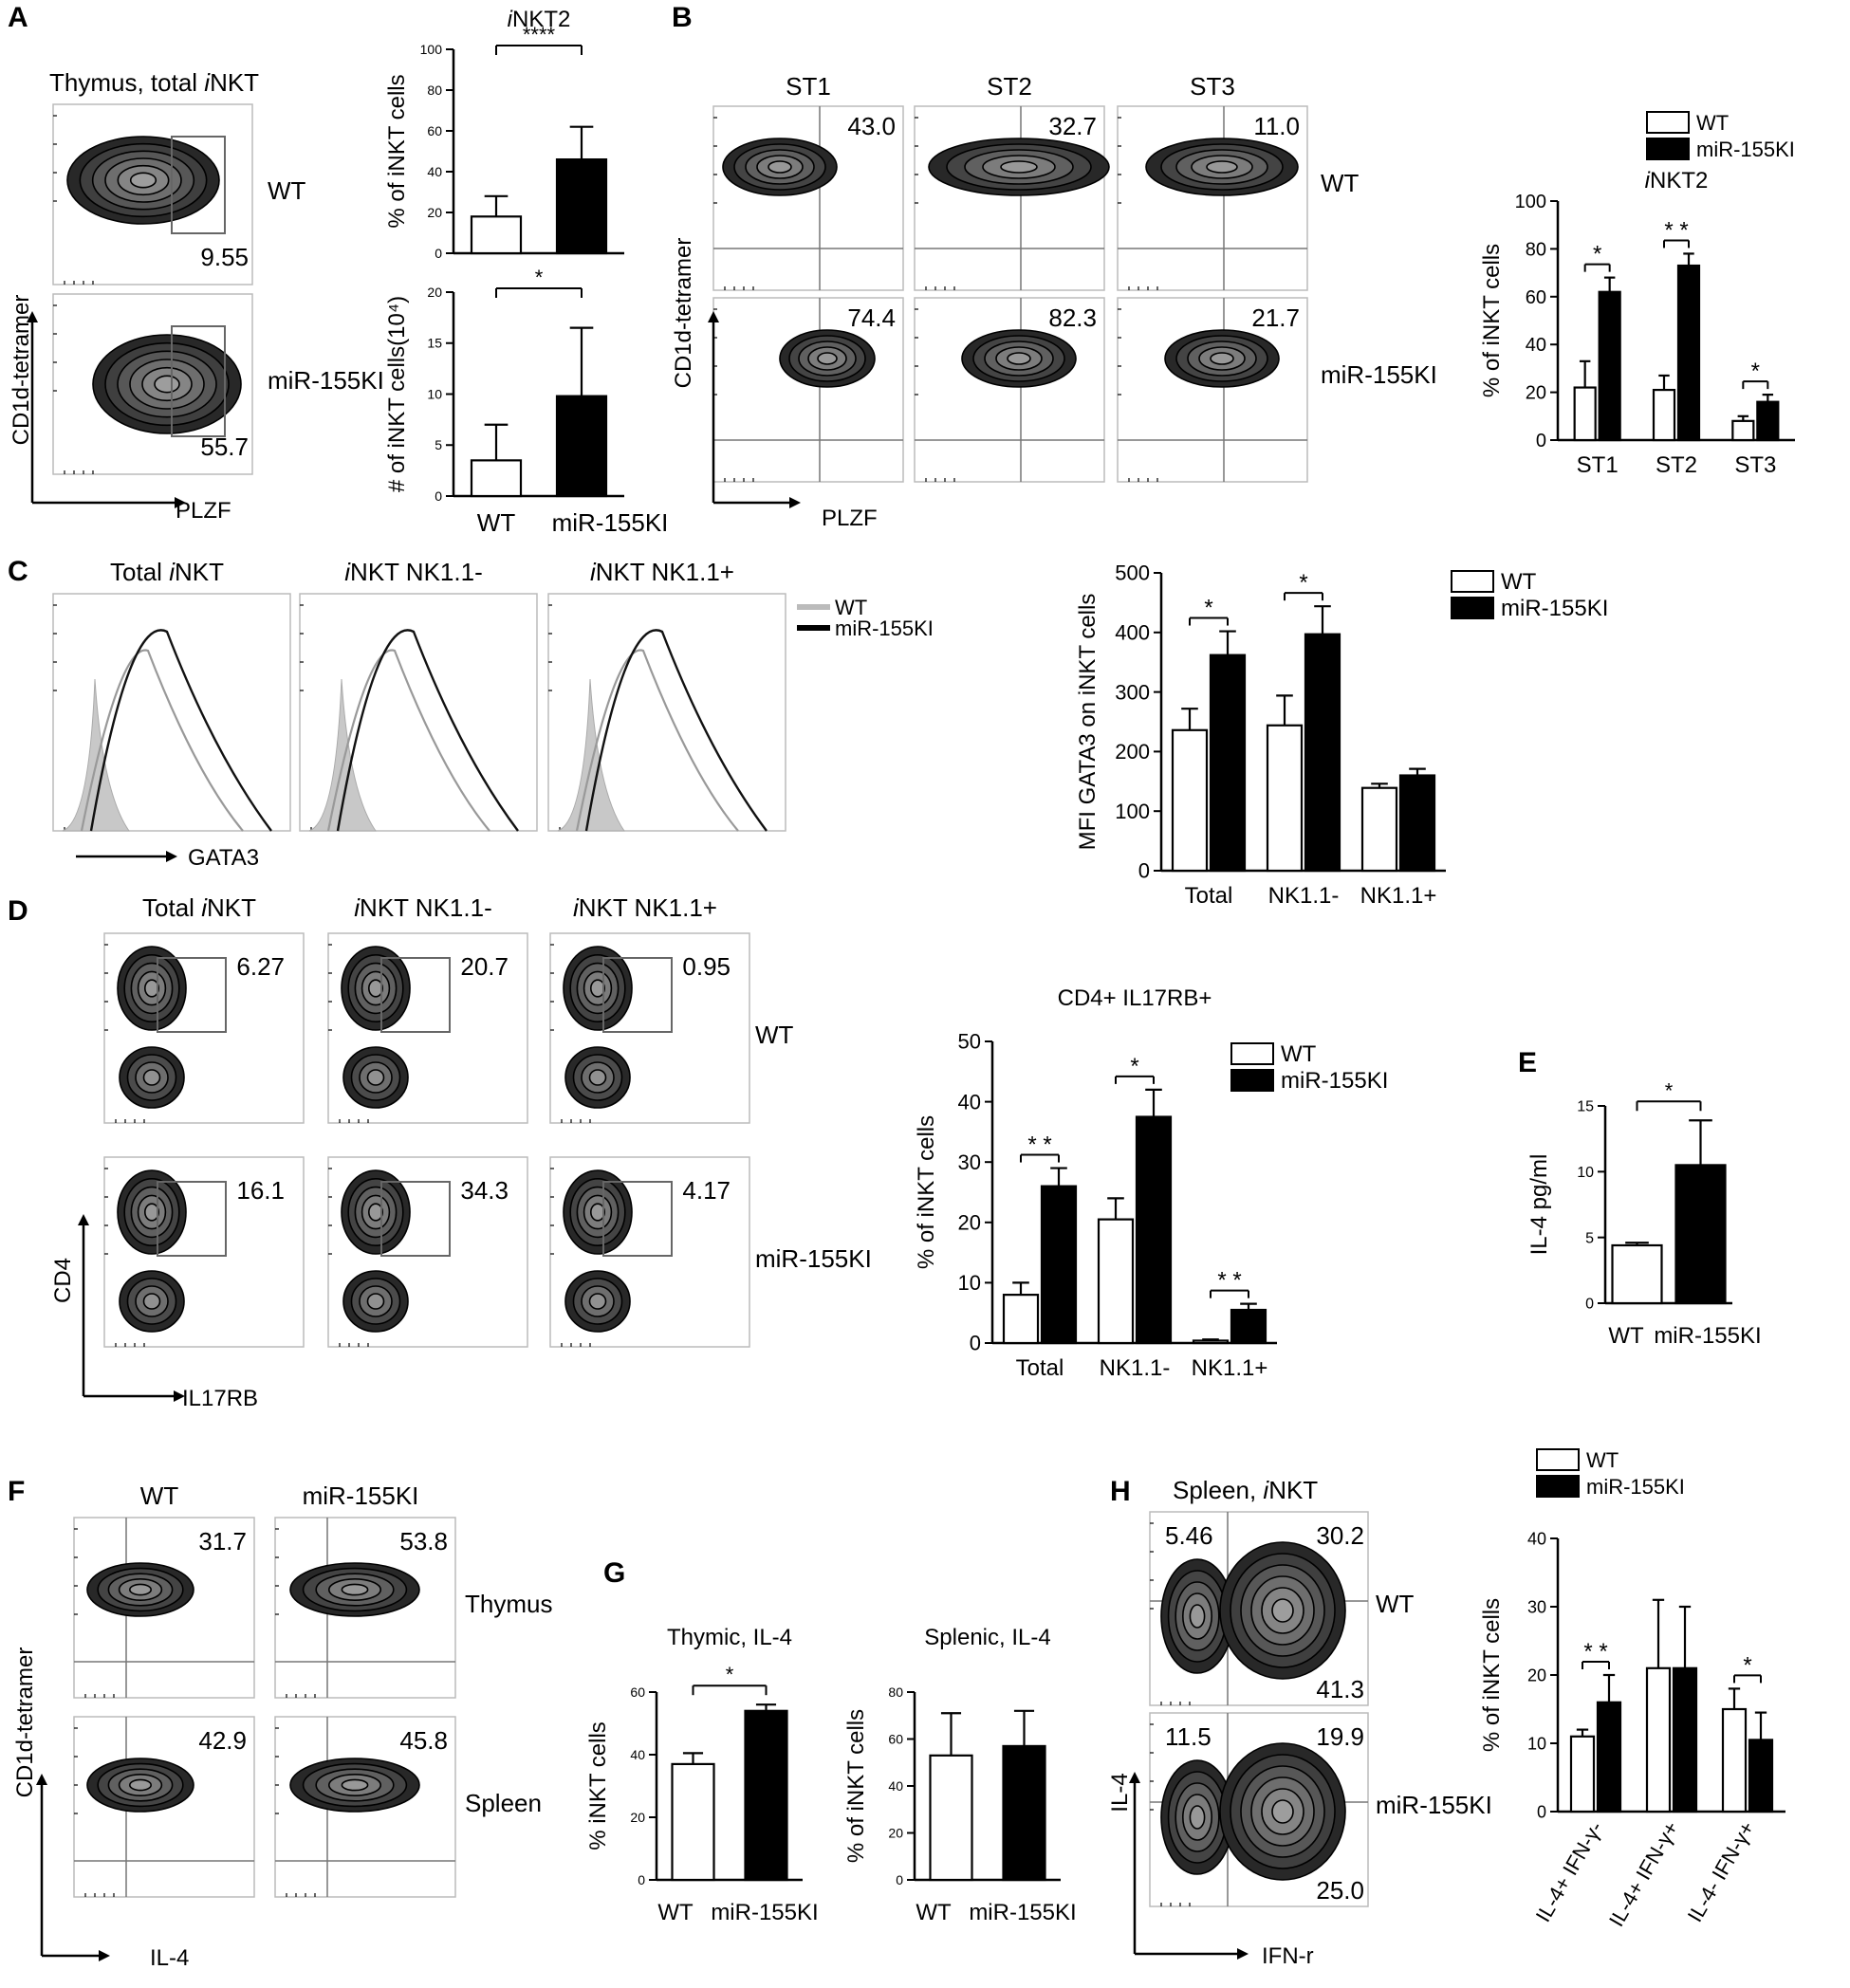  Describe the element at coordinates (1252, 1080) in the screenshot. I see `panel-d-legend-swatch-ki` at that location.